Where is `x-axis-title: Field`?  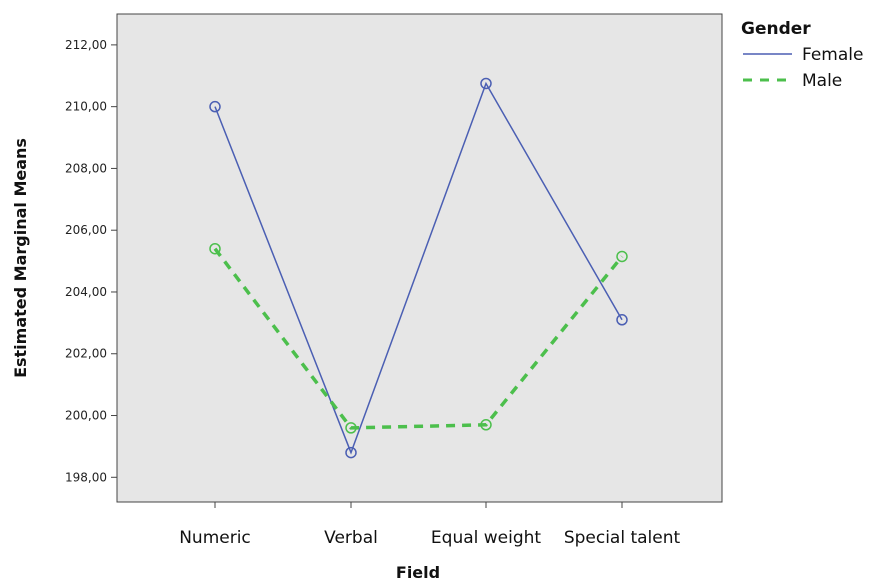
x-axis-title: Field is located at coordinates (418, 572).